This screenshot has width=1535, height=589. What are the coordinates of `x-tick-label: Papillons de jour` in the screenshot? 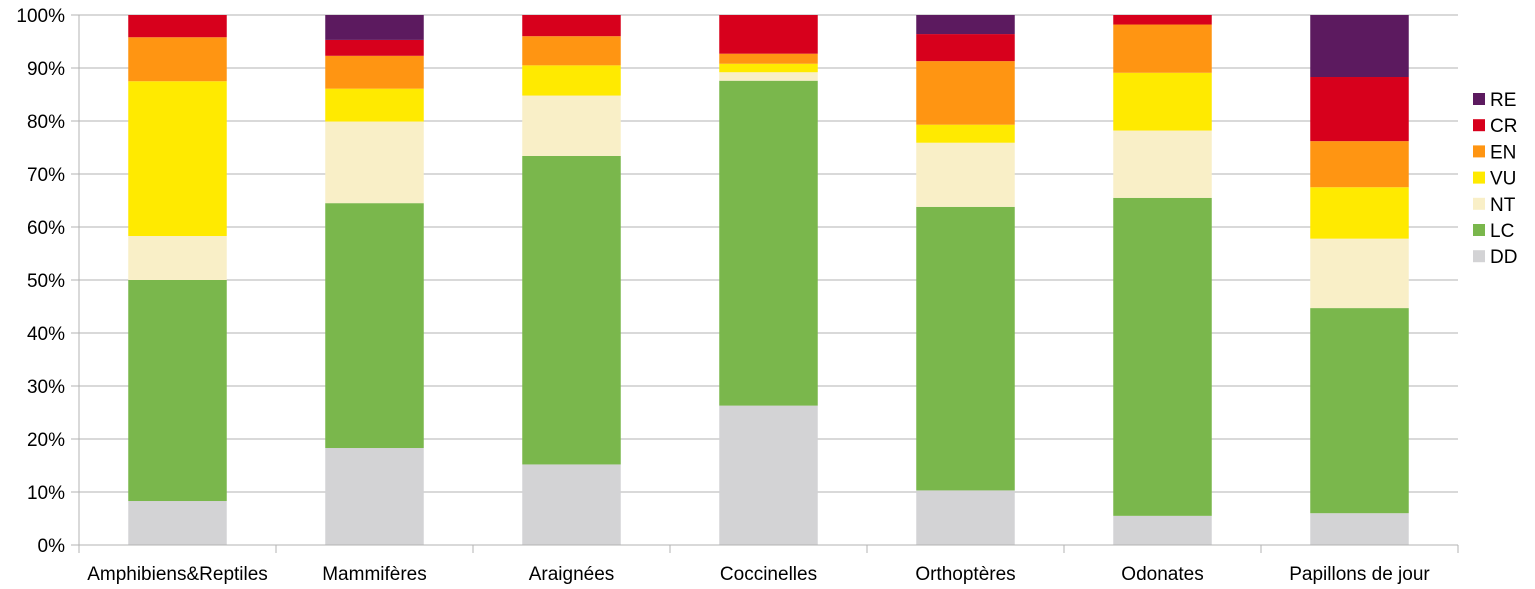 It's located at (1359, 574).